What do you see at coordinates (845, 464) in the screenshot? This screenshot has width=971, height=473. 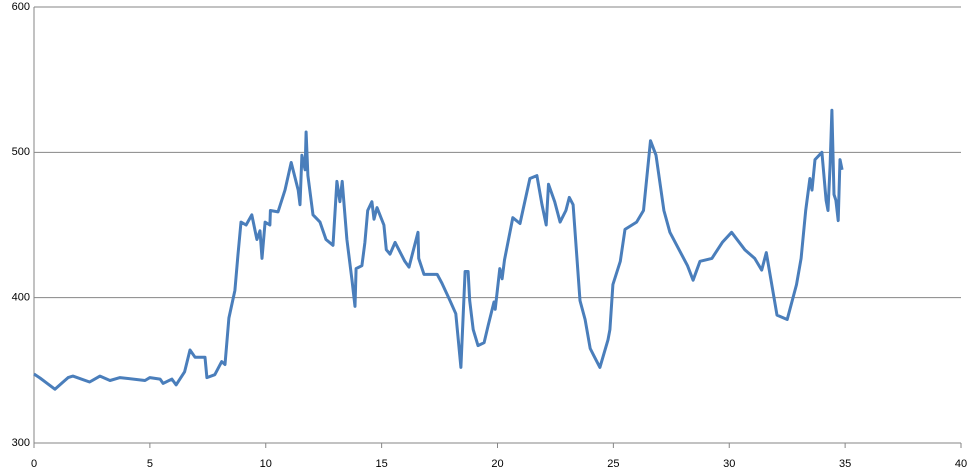 I see `x-tick-label: 35` at bounding box center [845, 464].